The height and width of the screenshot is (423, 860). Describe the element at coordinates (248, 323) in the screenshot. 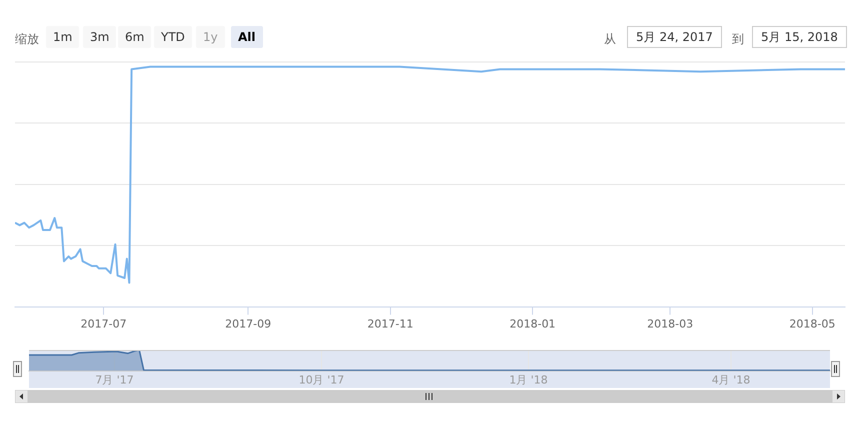

I see `x-tick-label: 2017-09` at that location.